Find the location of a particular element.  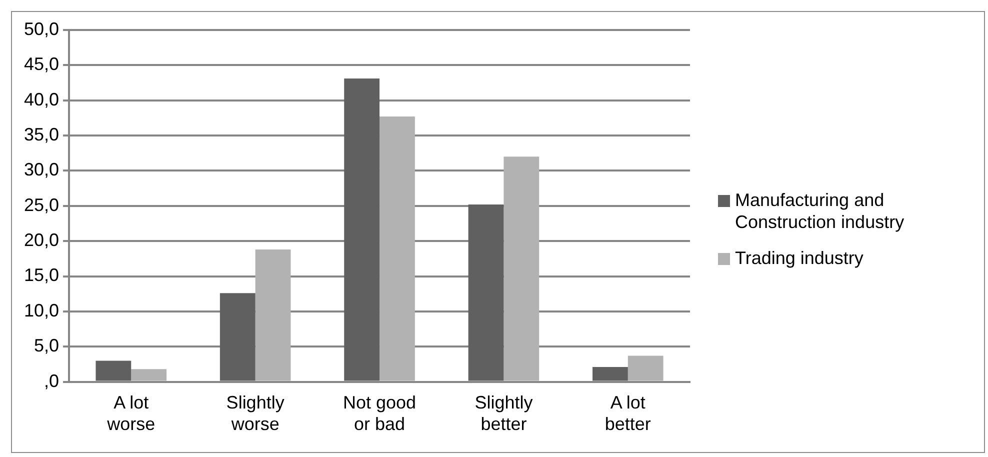

x-tick-label: Slightly better is located at coordinates (503, 413).